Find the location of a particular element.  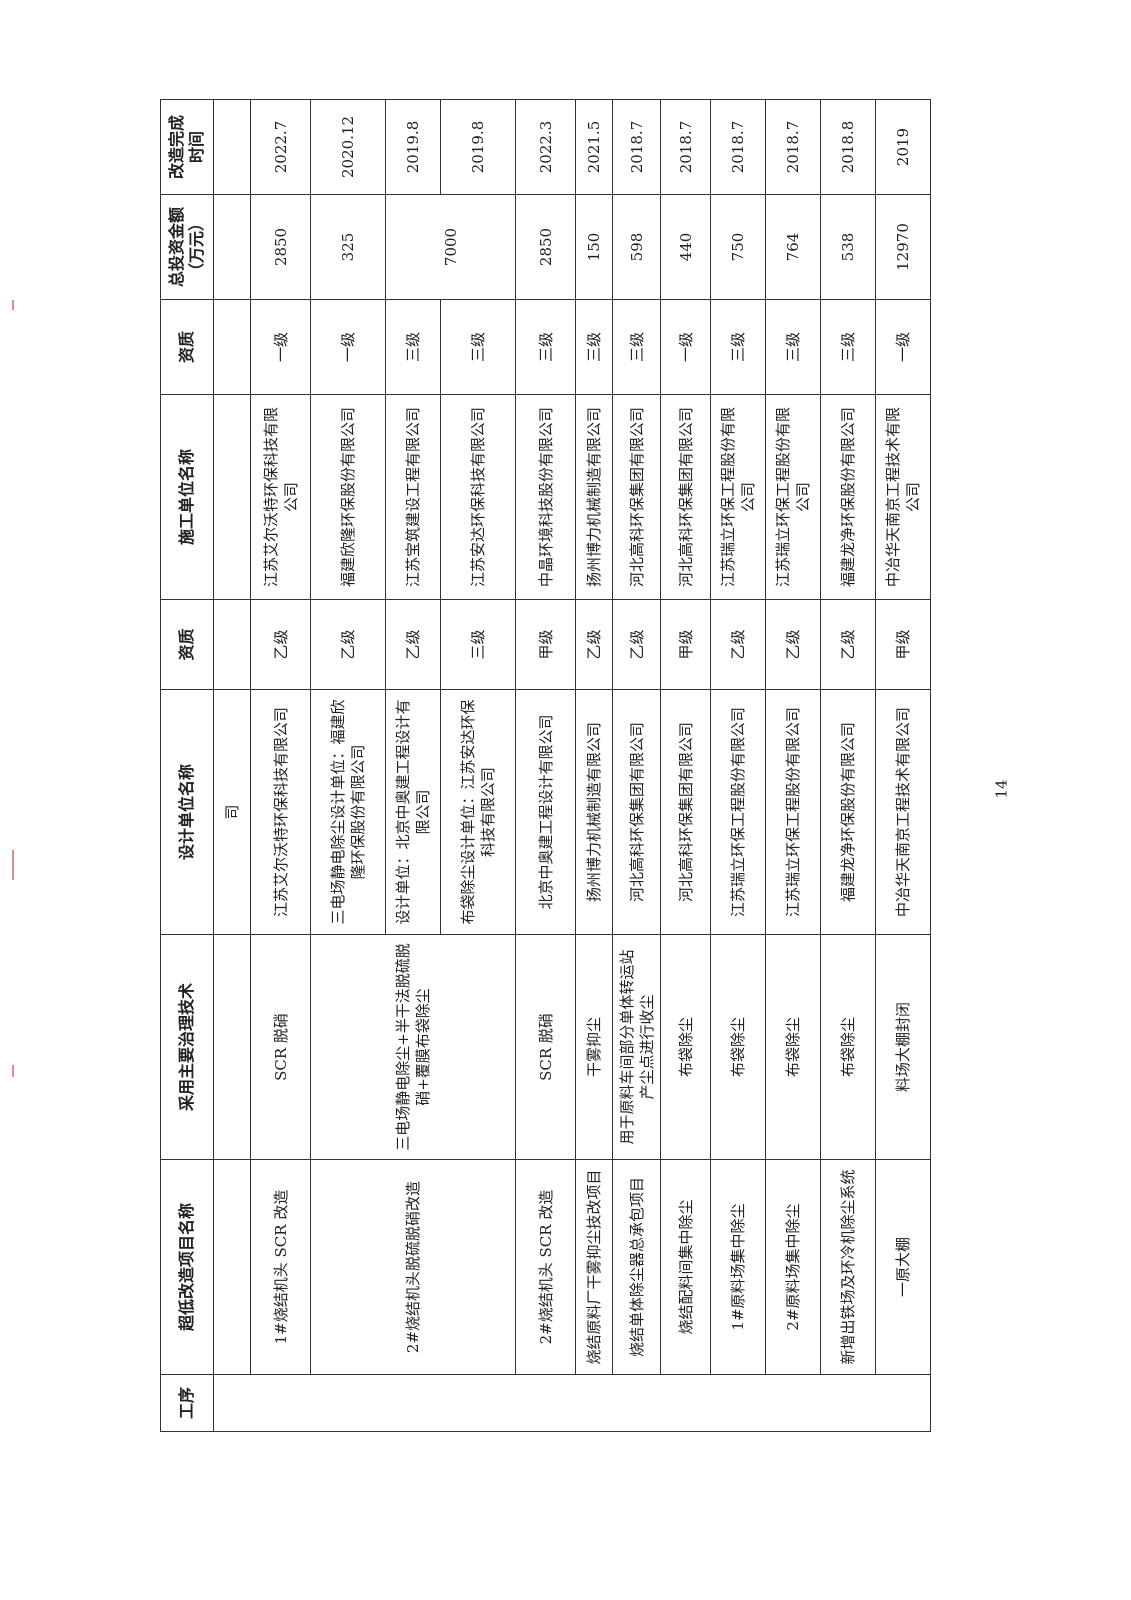

design-cell: 设计单位：北京中奥建工程设计有限公司 is located at coordinates (413, 812).